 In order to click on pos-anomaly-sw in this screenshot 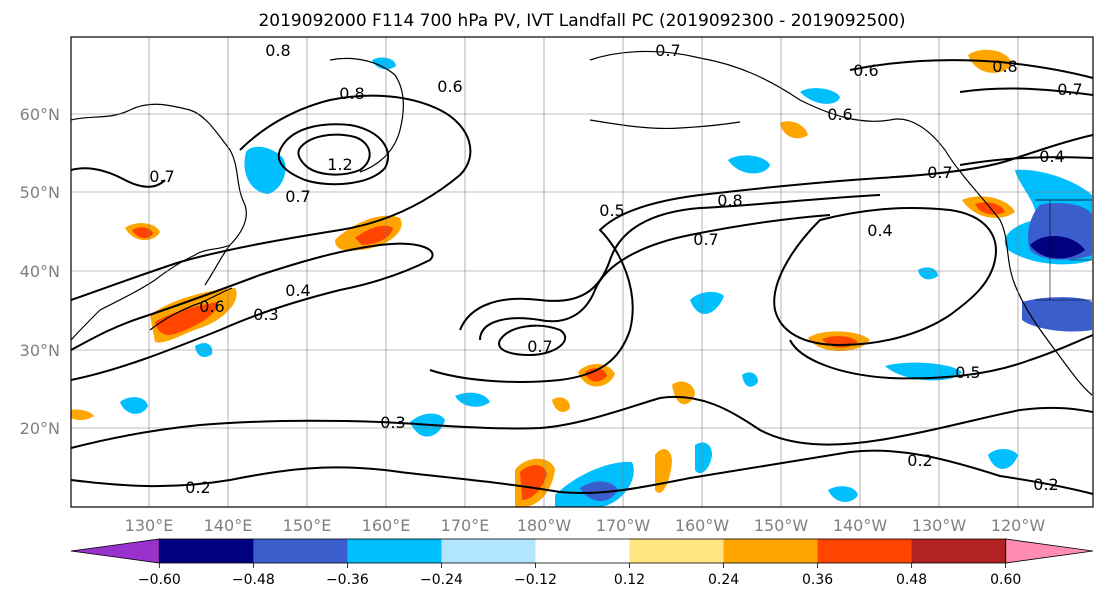, I will do `click(82, 414)`.